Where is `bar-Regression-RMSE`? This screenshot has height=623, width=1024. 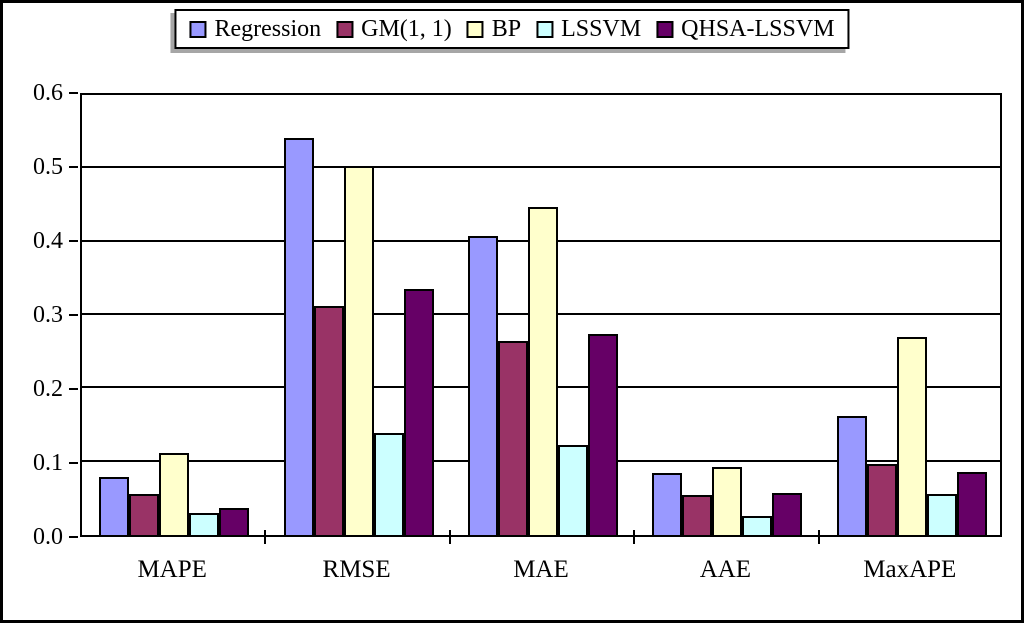 bar-Regression-RMSE is located at coordinates (298, 336).